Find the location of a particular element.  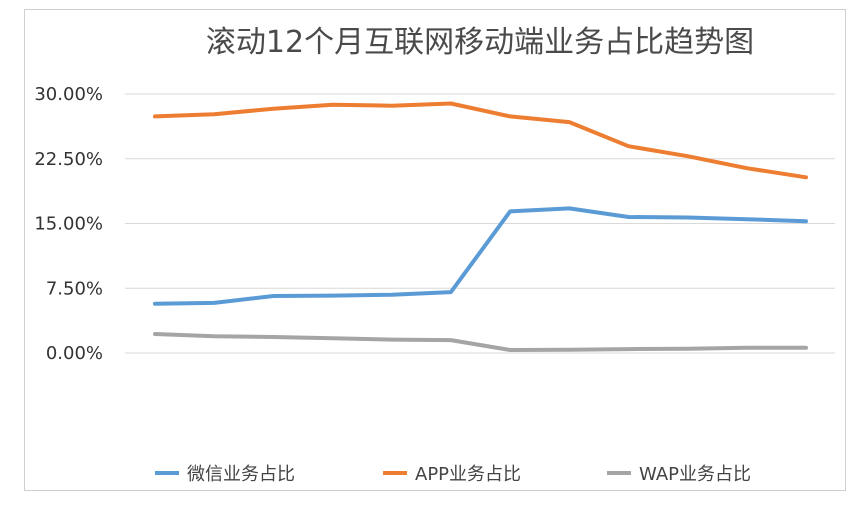

y-tick-label: 15.00% is located at coordinates (68, 224).